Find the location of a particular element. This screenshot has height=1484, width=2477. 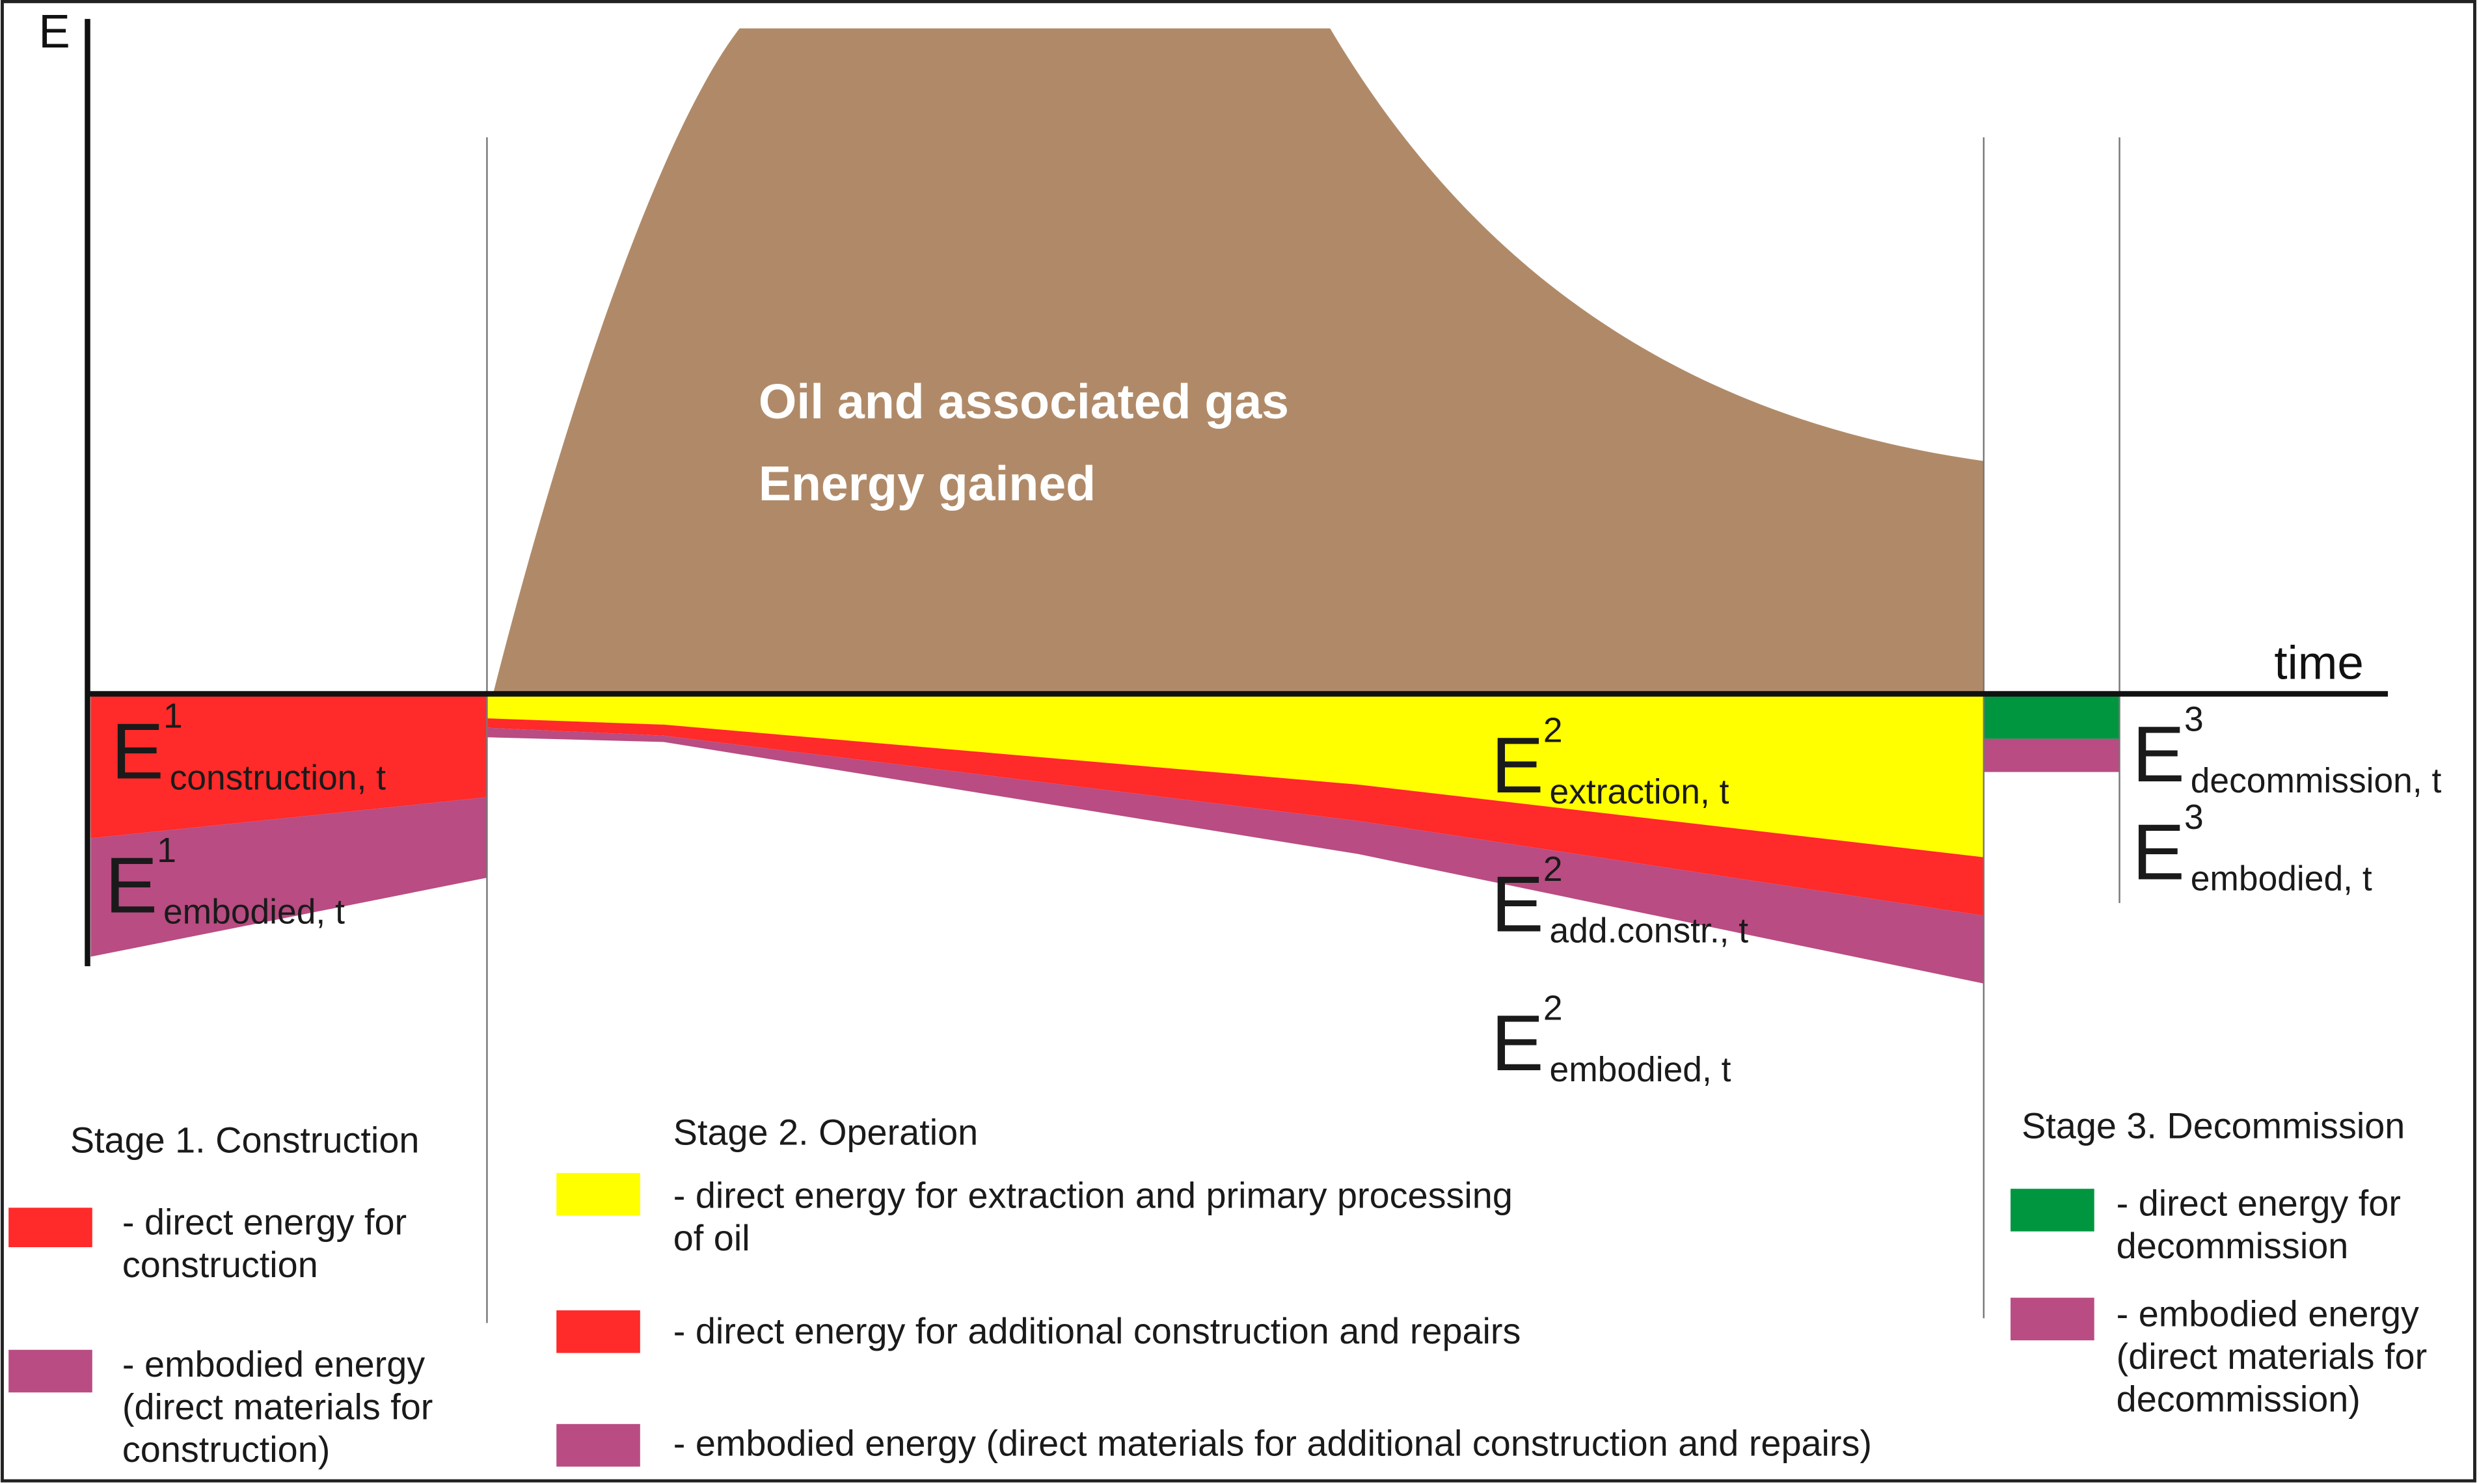

legend-text: of oil is located at coordinates (711, 1237).